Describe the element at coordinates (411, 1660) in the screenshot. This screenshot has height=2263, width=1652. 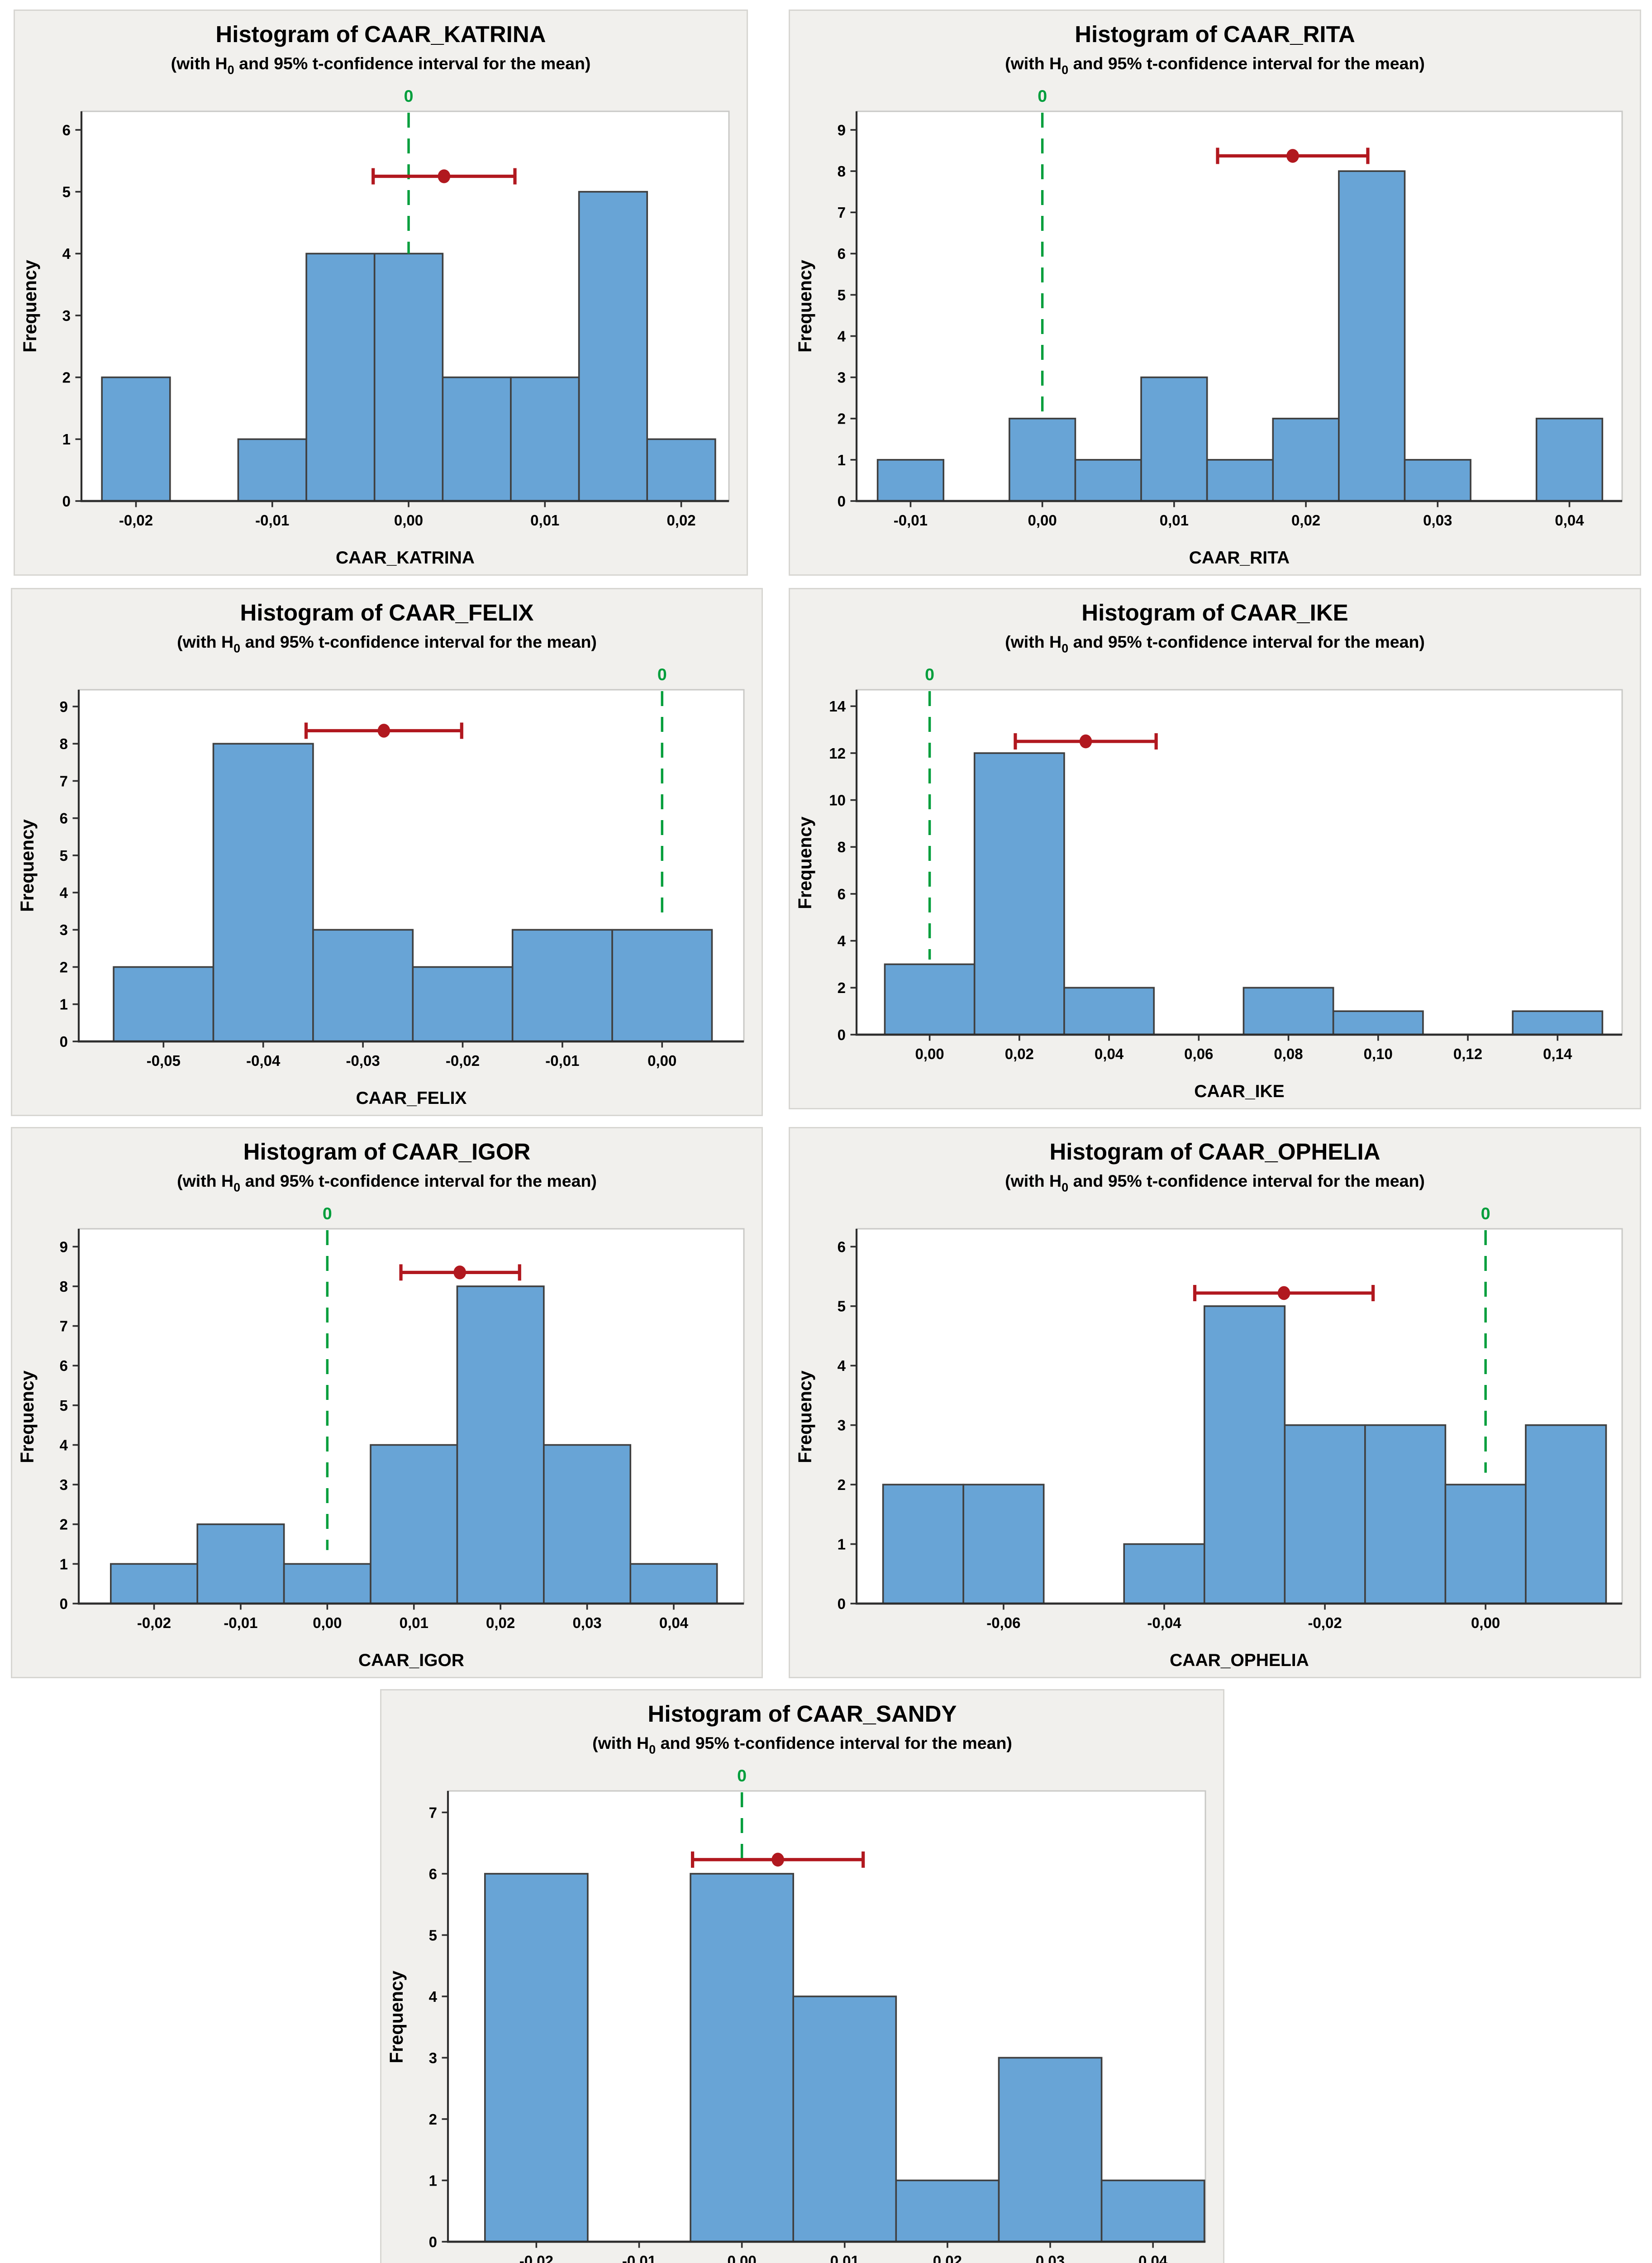
I see `x-axis-label: CAAR_IGOR` at that location.